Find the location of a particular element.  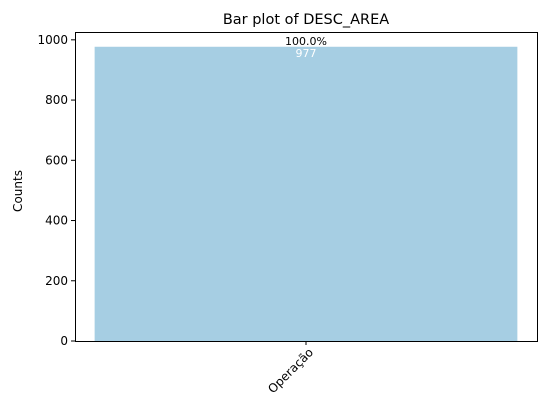

y-tick-label: 800 is located at coordinates (56, 100).